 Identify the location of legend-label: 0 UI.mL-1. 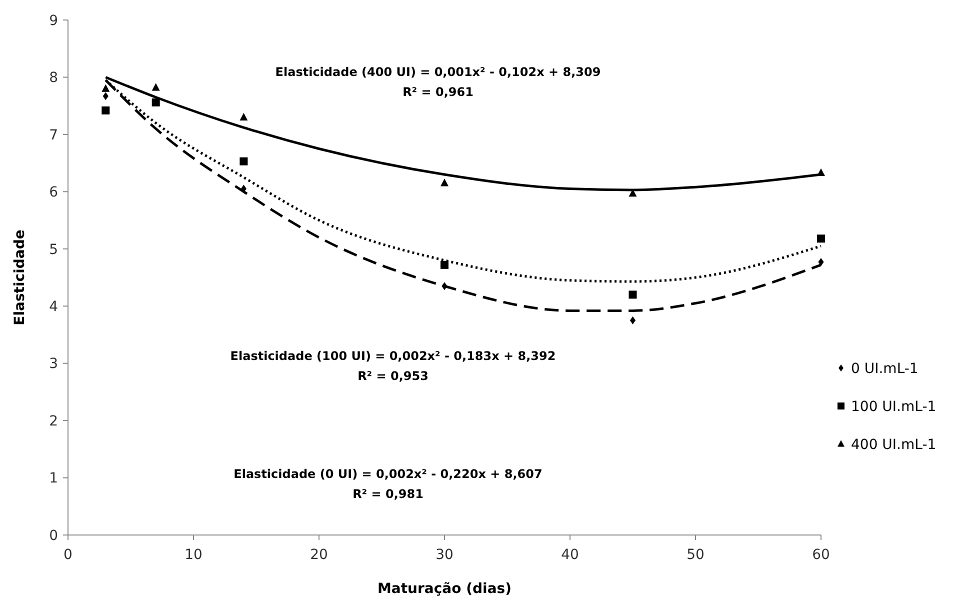
(884, 368).